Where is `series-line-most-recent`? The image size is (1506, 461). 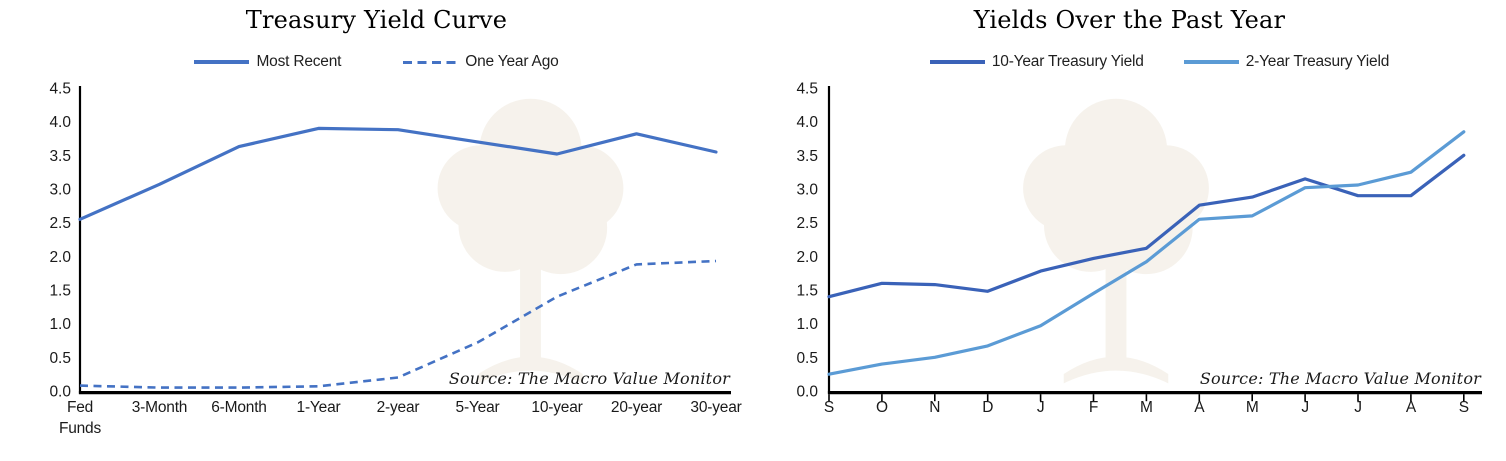
series-line-most-recent is located at coordinates (398, 173).